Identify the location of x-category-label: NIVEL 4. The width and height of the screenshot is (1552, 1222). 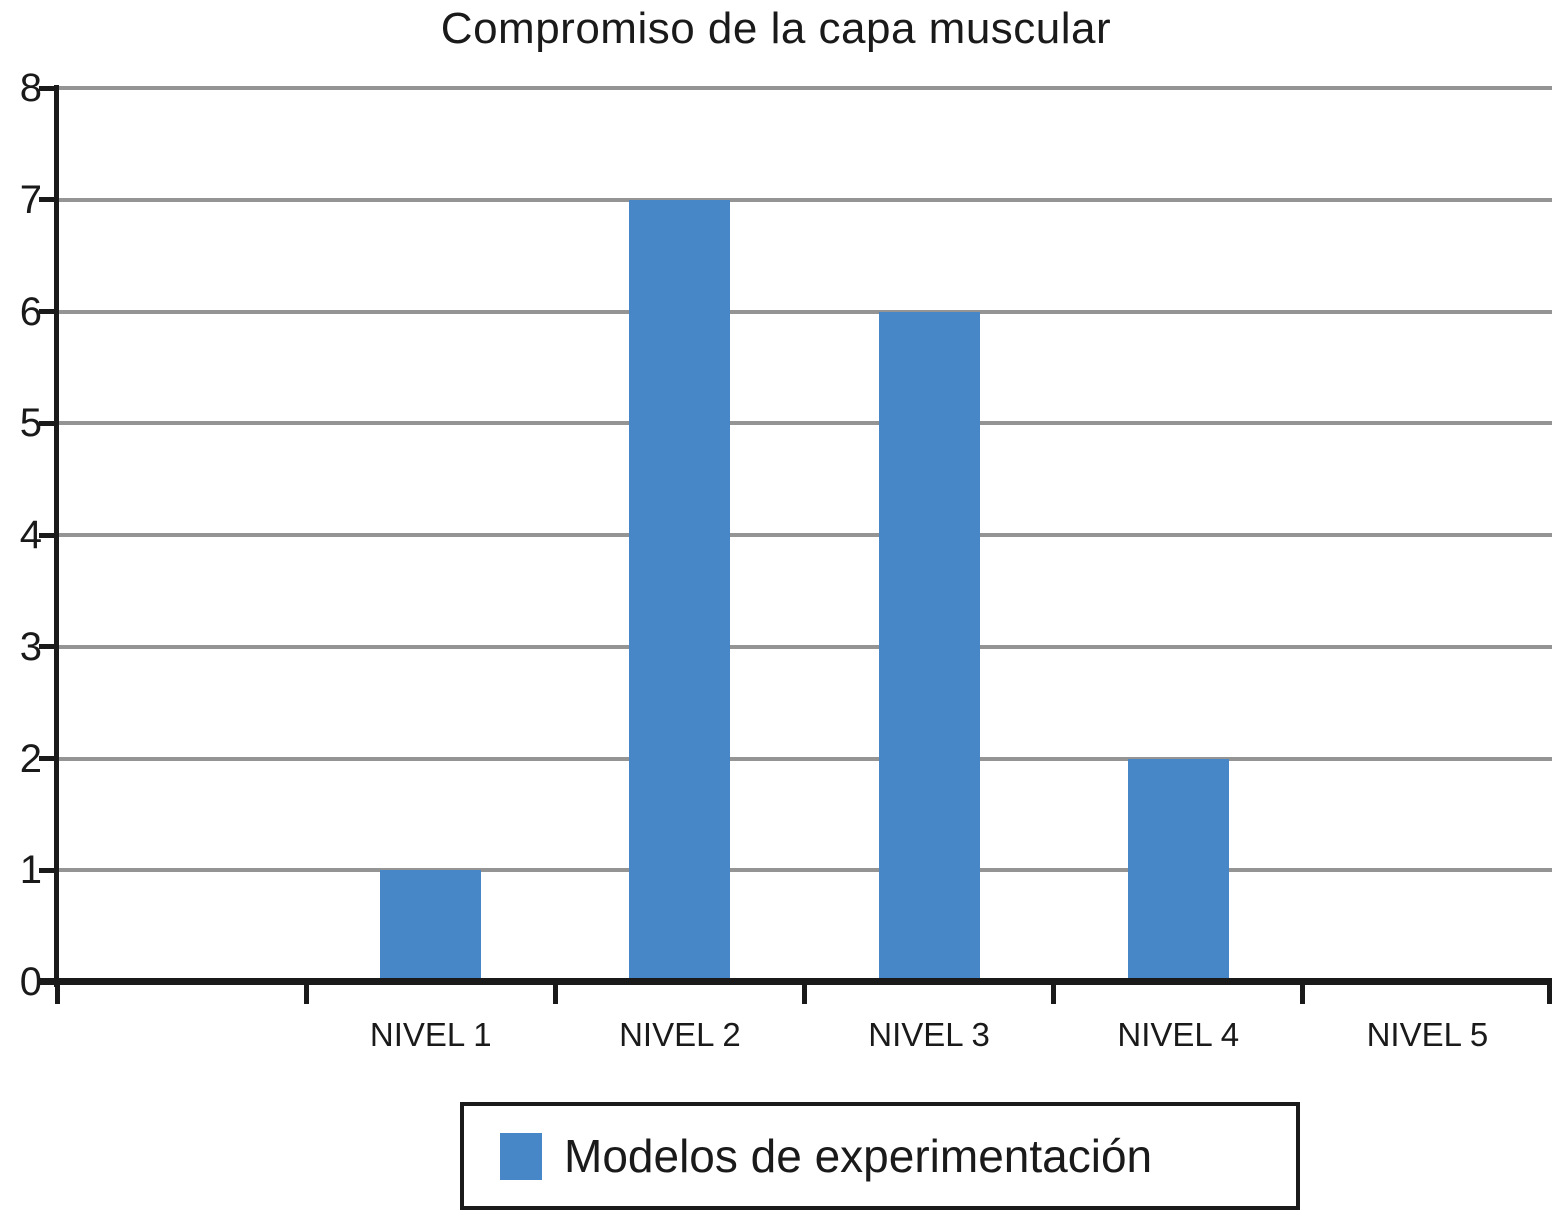
(1178, 1034).